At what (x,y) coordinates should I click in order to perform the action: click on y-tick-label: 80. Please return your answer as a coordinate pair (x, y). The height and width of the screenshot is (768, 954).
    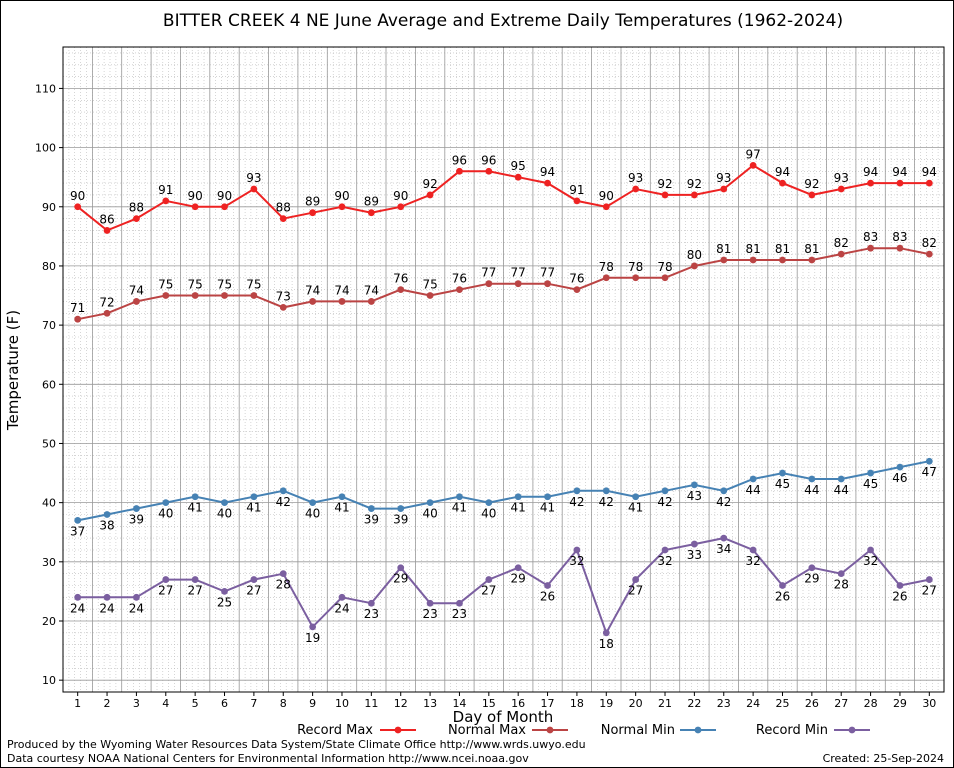
    Looking at the image, I should click on (49, 266).